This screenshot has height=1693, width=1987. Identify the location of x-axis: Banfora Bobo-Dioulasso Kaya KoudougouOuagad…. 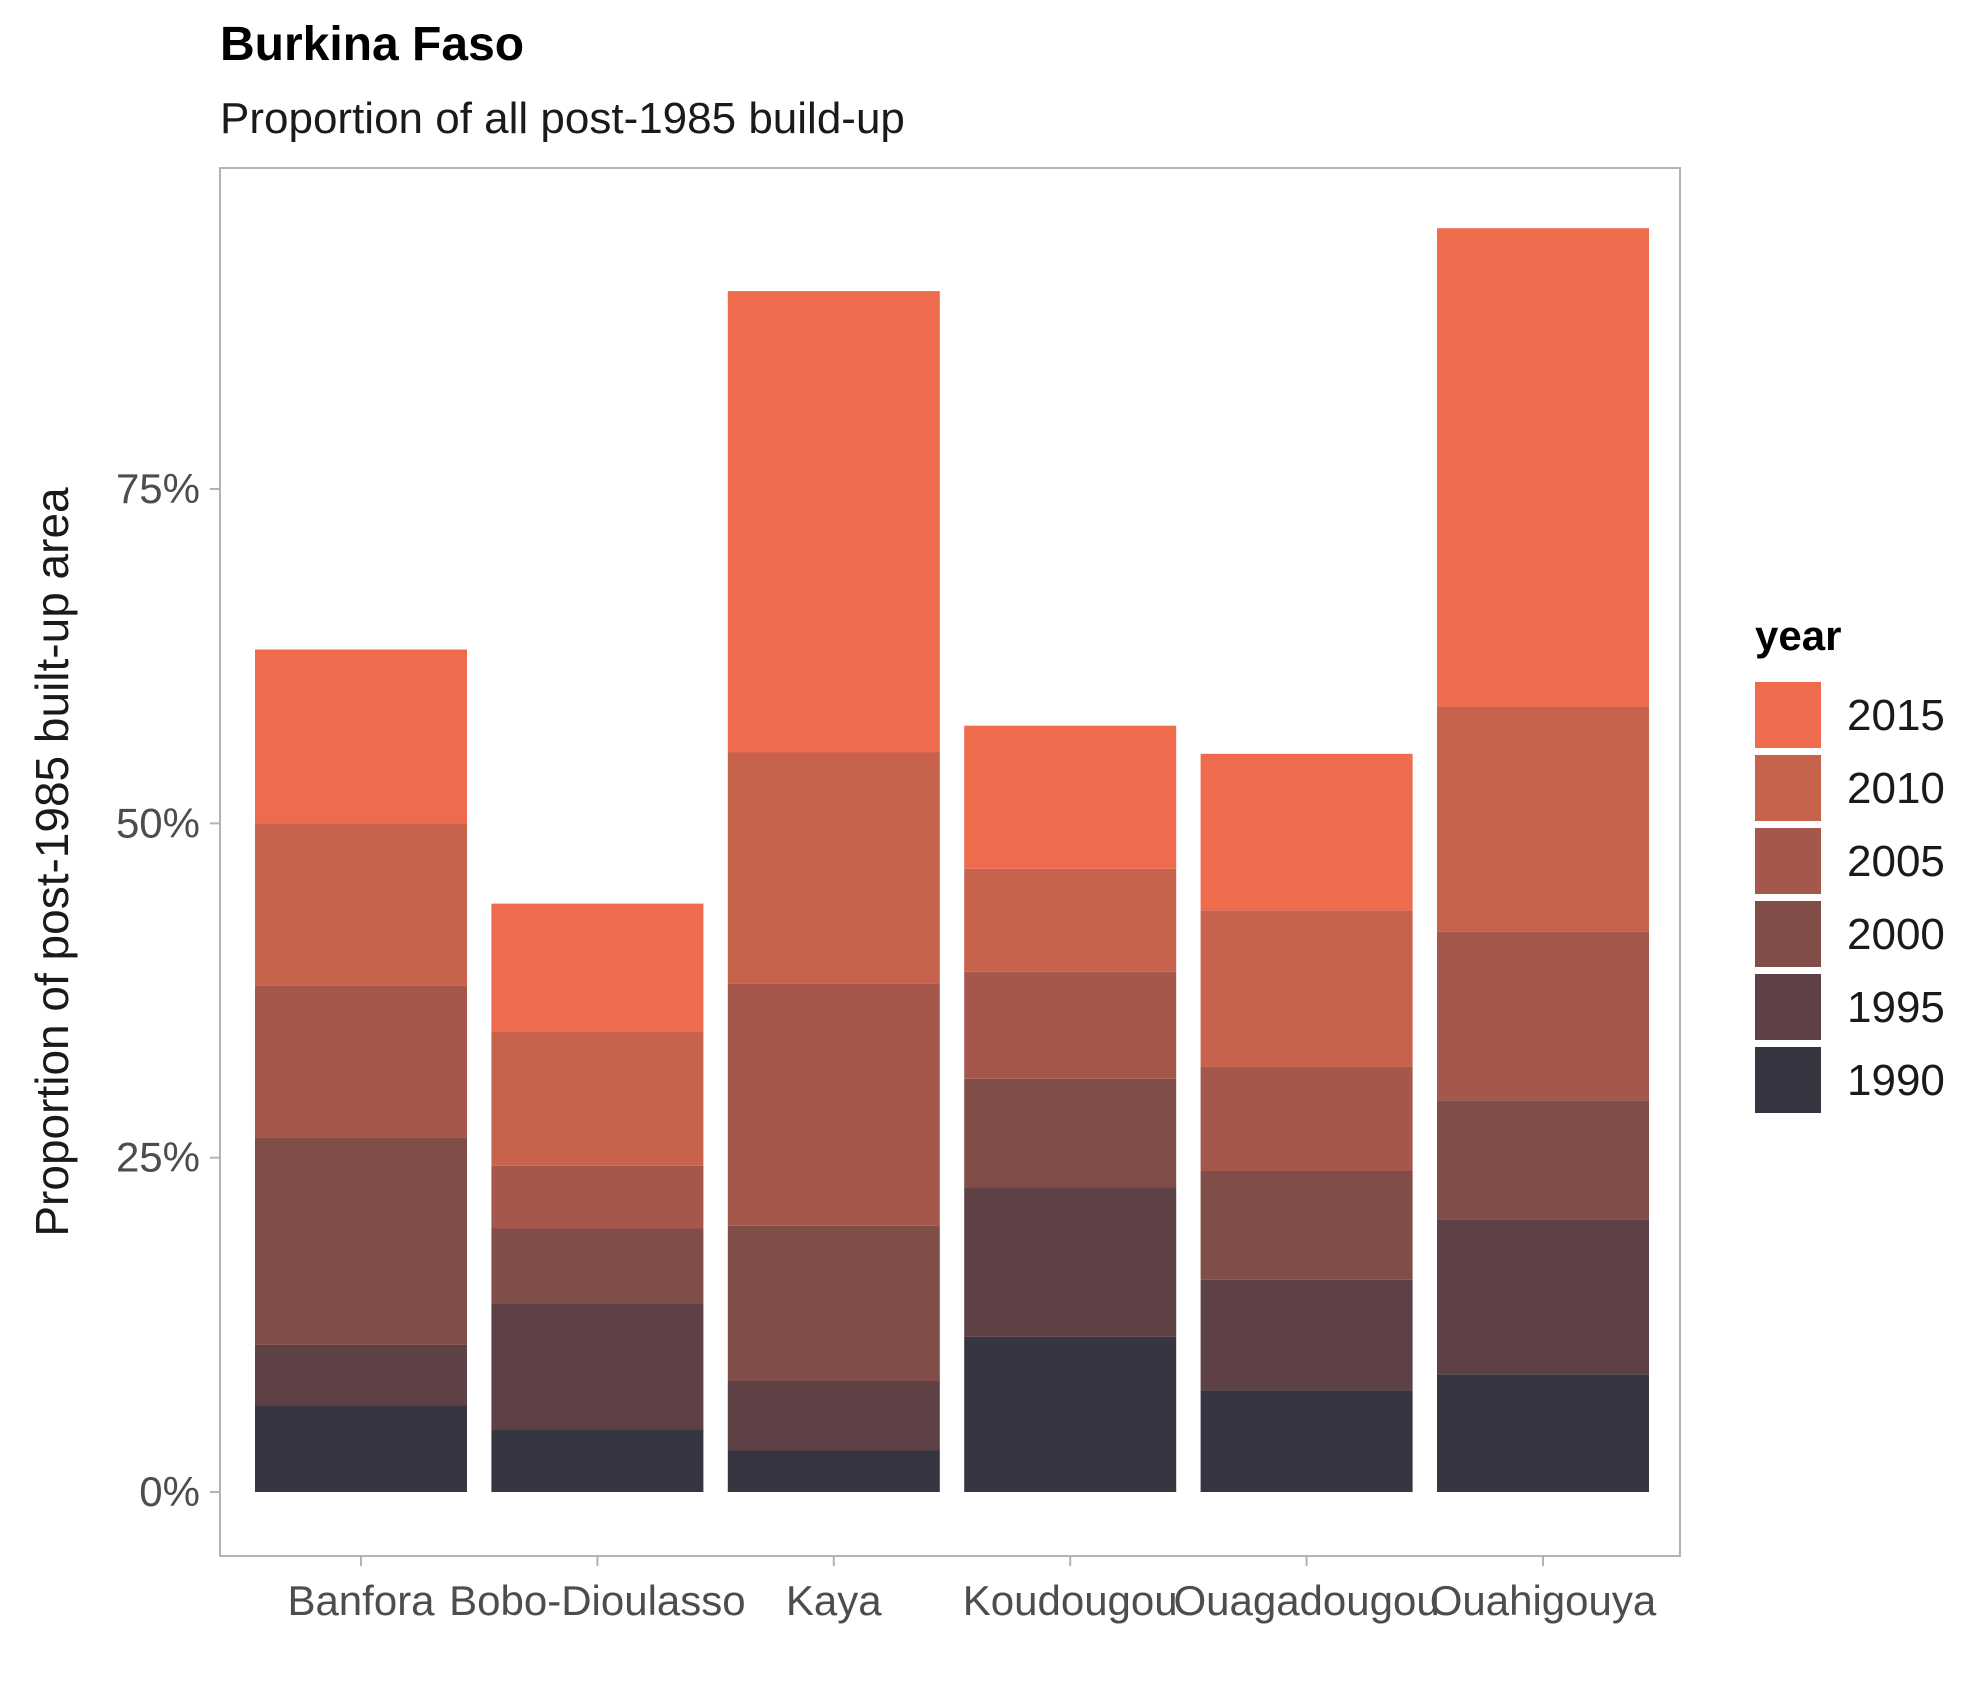
(972, 1590).